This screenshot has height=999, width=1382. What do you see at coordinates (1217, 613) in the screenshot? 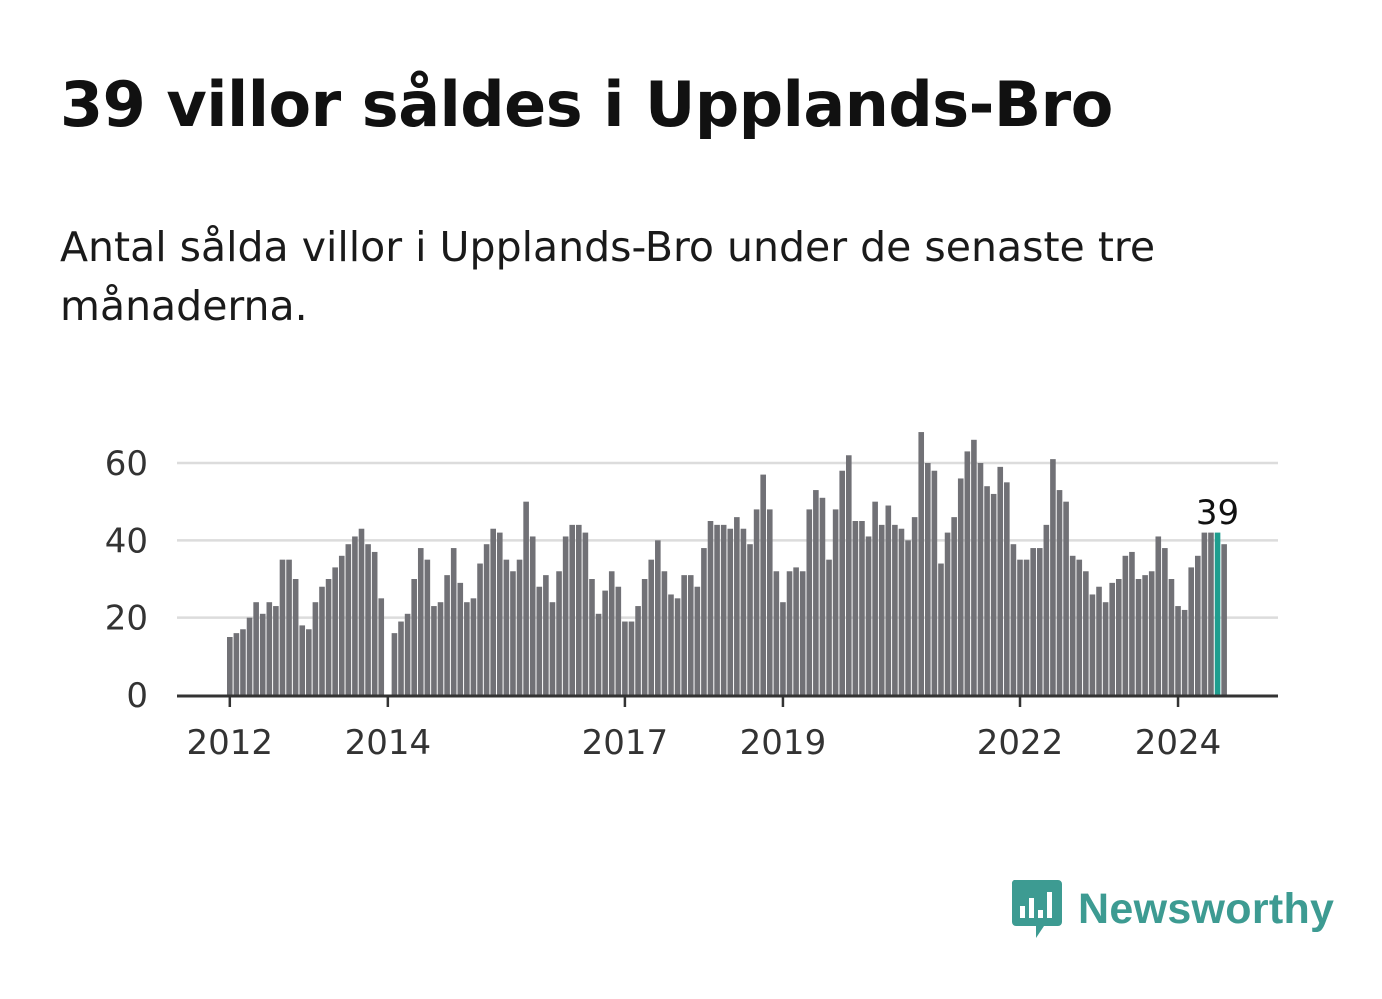
I see `bar-highlight` at bounding box center [1217, 613].